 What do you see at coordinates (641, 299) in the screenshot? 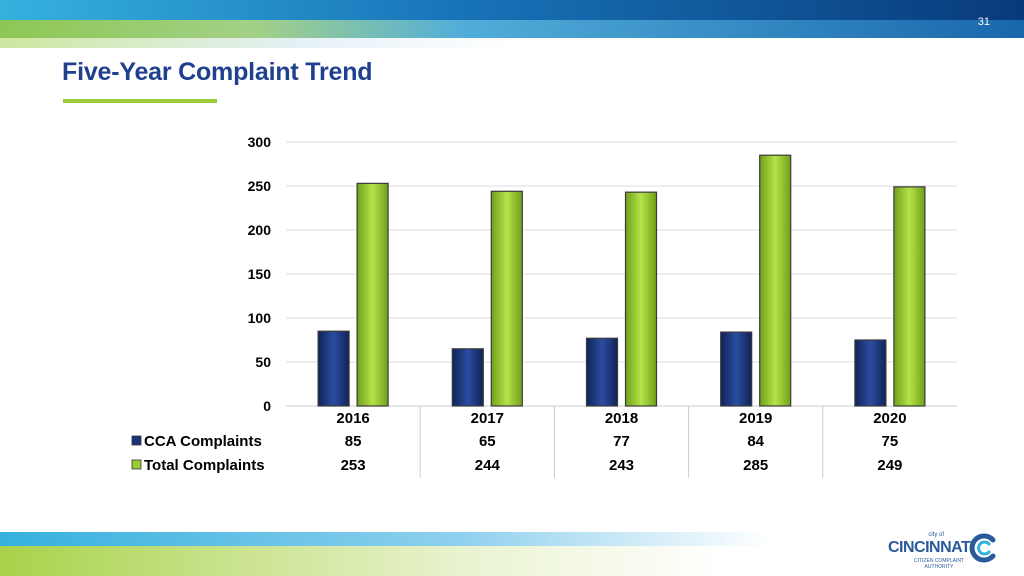
I see `total-bar-2018` at bounding box center [641, 299].